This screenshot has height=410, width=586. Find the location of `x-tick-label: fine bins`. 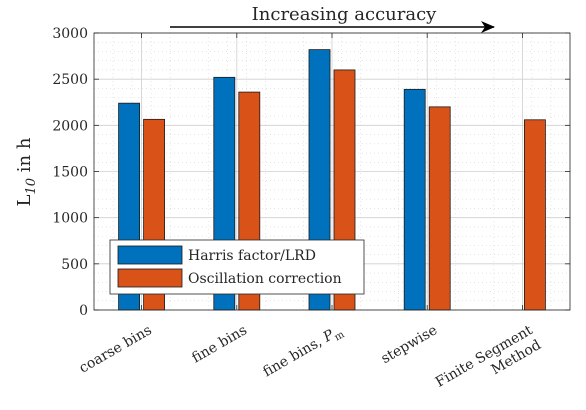

x-tick-label: fine bins is located at coordinates (219, 344).